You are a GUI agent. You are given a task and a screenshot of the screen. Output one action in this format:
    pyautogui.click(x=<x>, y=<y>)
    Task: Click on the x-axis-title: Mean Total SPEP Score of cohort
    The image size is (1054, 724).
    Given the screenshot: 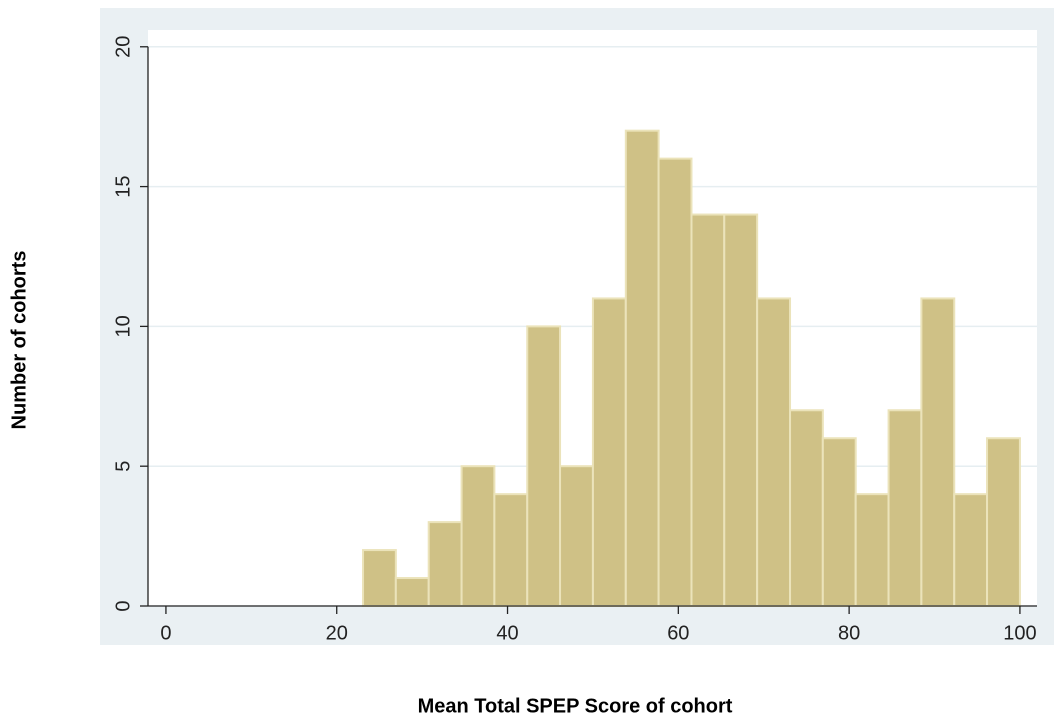 What is the action you would take?
    pyautogui.click(x=575, y=706)
    